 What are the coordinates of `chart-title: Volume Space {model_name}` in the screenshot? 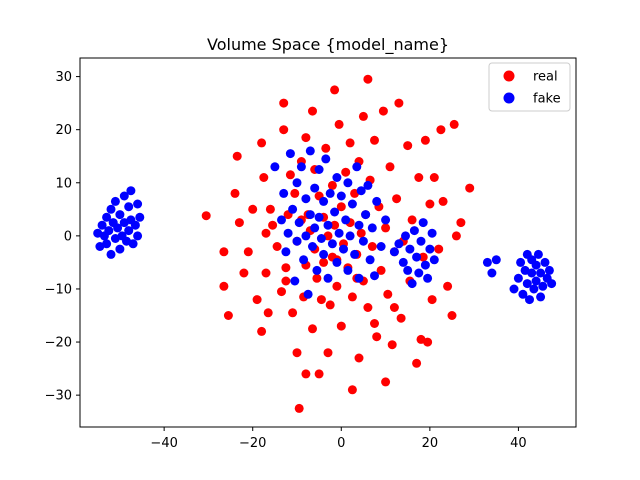 It's located at (328, 45).